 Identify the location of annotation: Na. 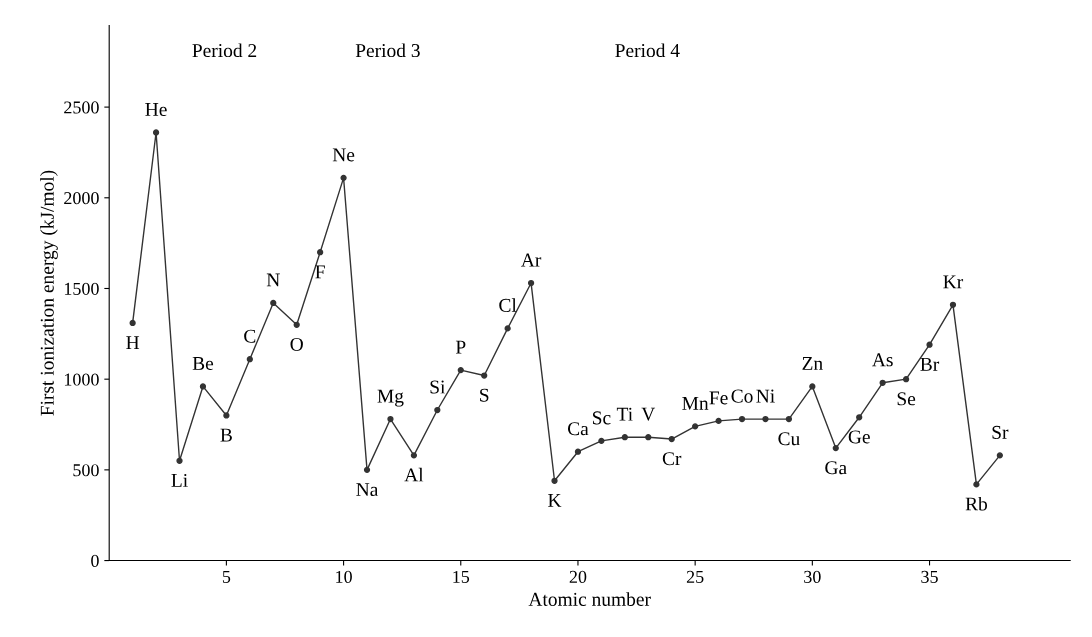
(367, 490).